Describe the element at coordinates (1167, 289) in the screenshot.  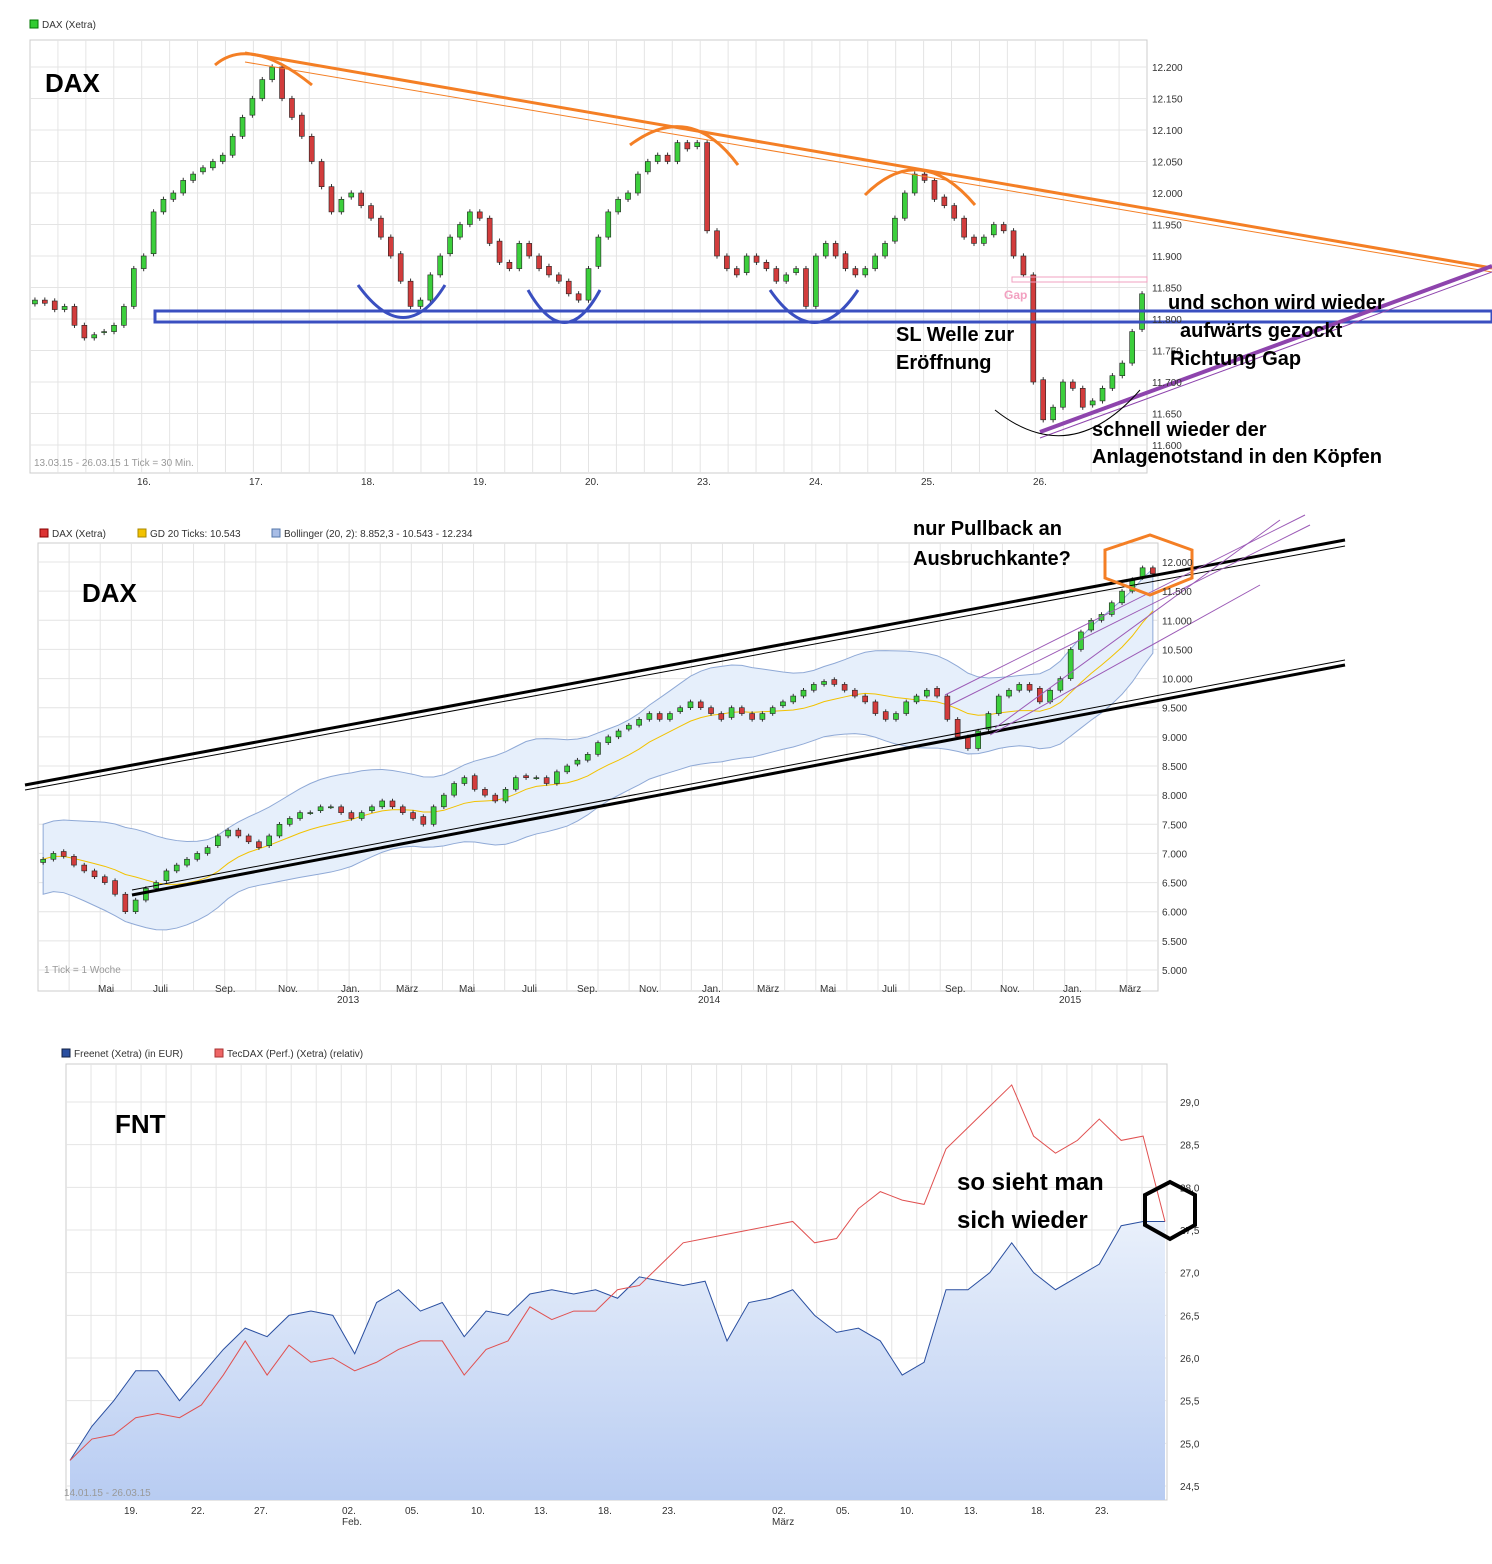
I see `y-tick-label: 11.850` at that location.